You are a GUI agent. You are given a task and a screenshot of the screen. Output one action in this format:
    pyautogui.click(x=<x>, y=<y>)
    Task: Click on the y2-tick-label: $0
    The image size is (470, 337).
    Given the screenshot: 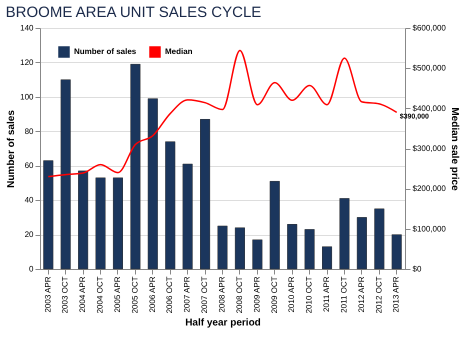 What is the action you would take?
    pyautogui.click(x=417, y=269)
    